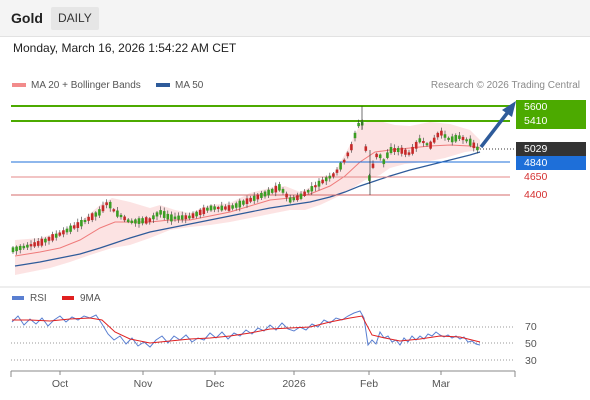 The height and width of the screenshot is (400, 590). Describe the element at coordinates (295, 18) in the screenshot. I see `chart-header: Gold DAILY` at that location.